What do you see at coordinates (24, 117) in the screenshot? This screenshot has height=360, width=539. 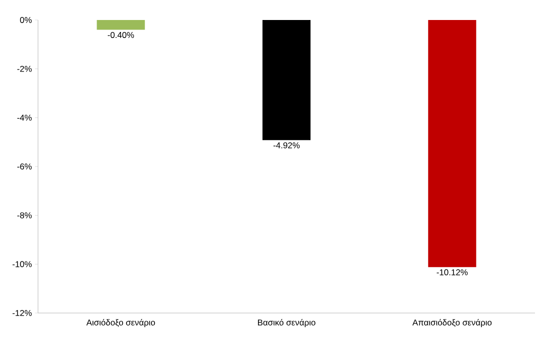 I see `y-tick-label: -4%` at bounding box center [24, 117].